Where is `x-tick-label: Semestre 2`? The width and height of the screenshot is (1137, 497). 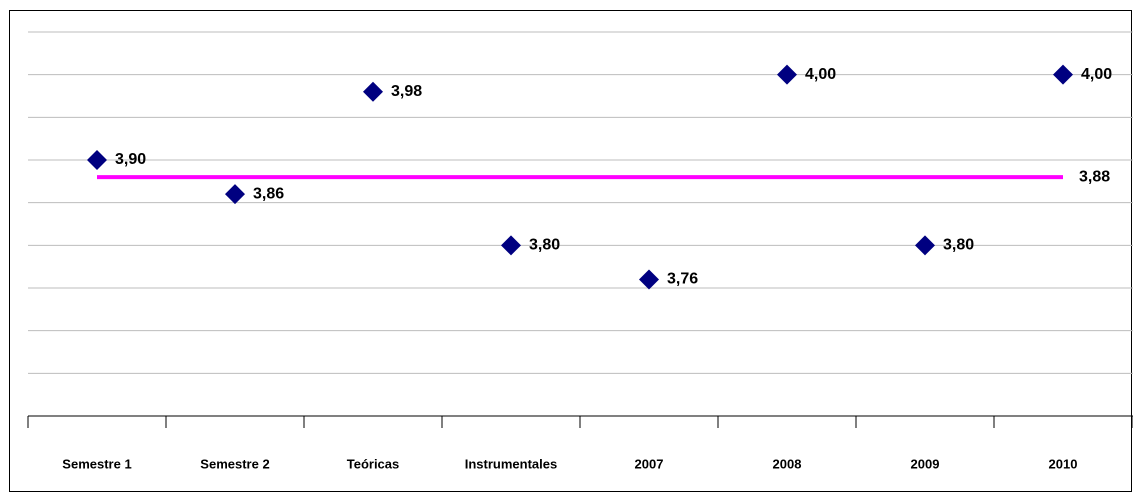
x-tick-label: Semestre 2 is located at coordinates (234, 463).